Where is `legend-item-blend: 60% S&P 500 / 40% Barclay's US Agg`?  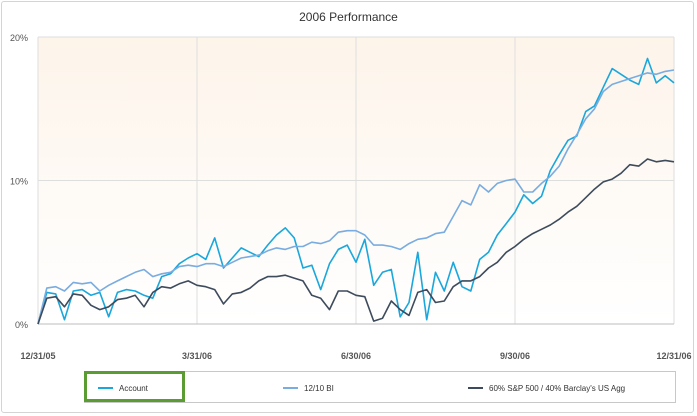 legend-item-blend: 60% S&P 500 / 40% Barclay's US Agg is located at coordinates (546, 388).